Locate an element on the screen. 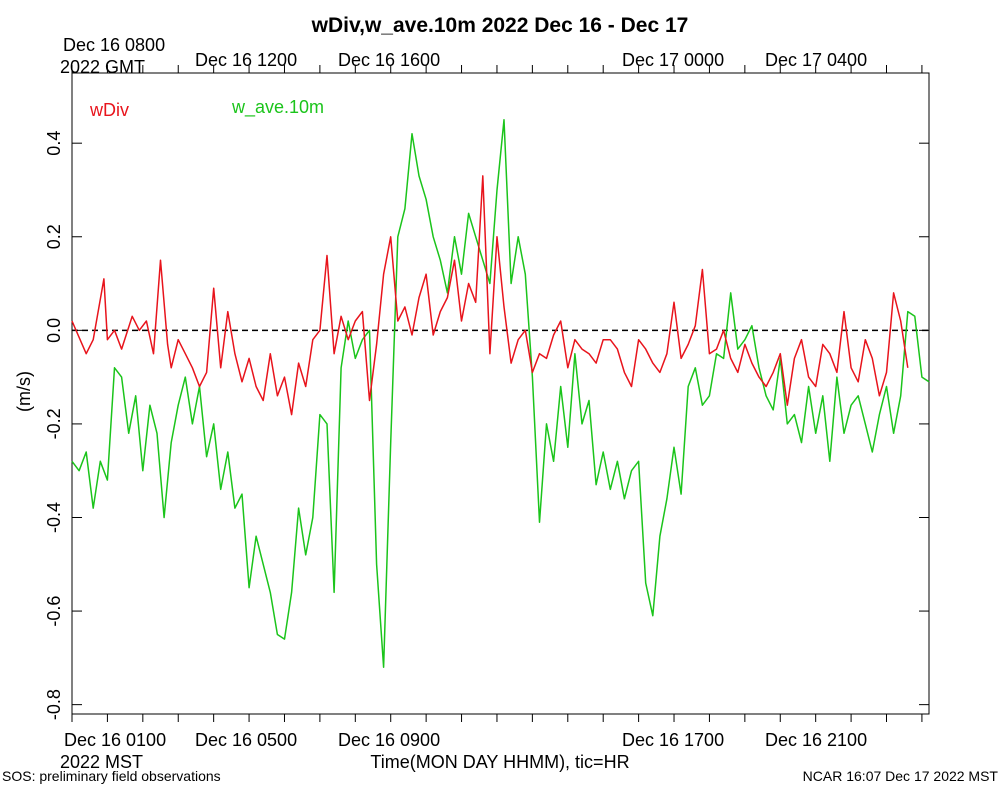 The width and height of the screenshot is (1000, 800). bottom-tick-label: Dec 16 1700 is located at coordinates (673, 740).